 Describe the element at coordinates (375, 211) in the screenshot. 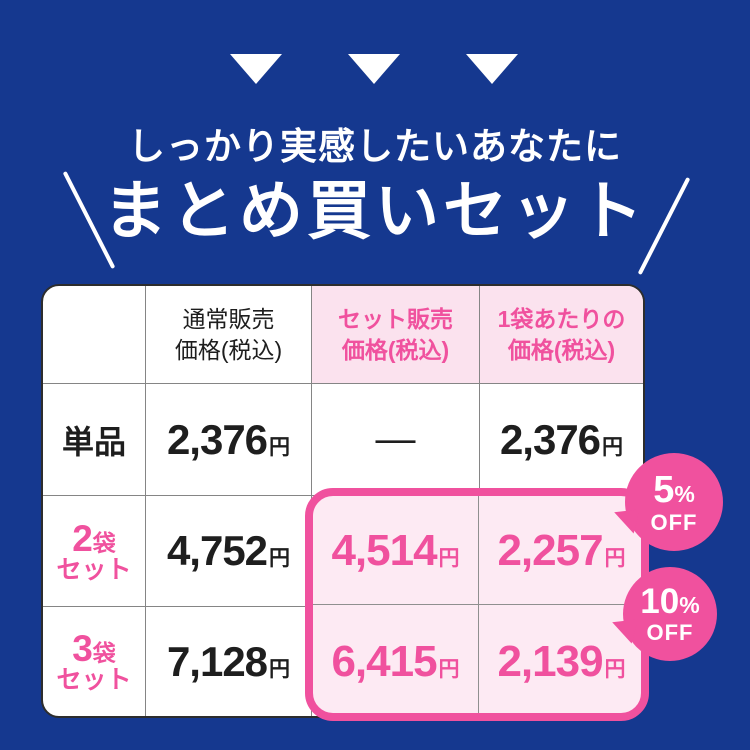

I see `hero-title: まとめ買いセット` at that location.